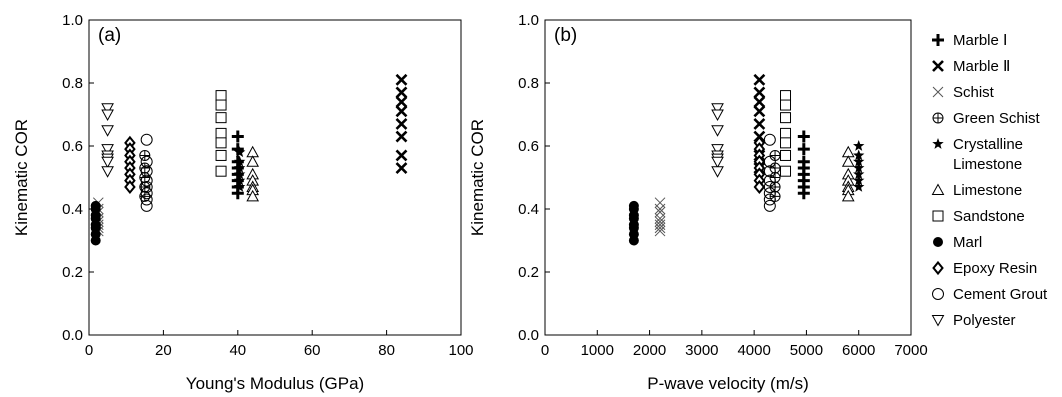 The height and width of the screenshot is (397, 1062). What do you see at coordinates (803, 165) in the screenshot?
I see `series-marble` at bounding box center [803, 165].